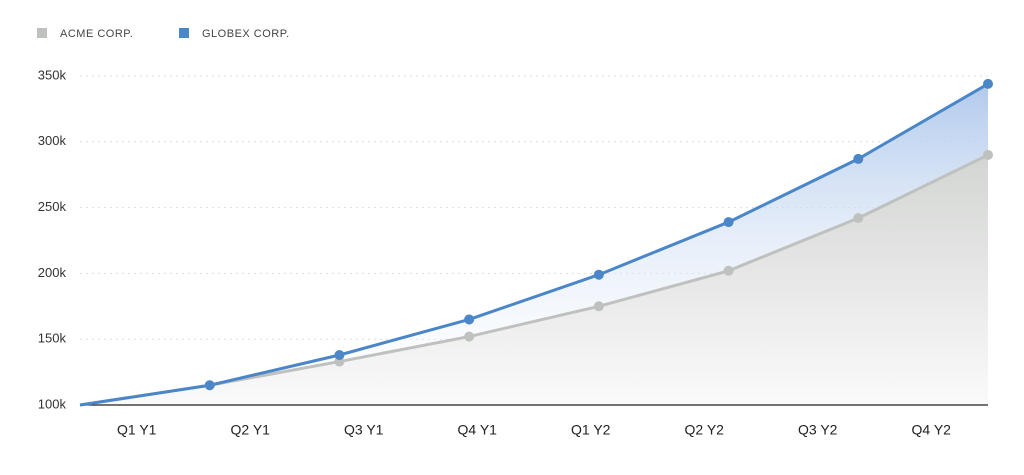 The image size is (1024, 475). What do you see at coordinates (52, 206) in the screenshot?
I see `y-tick-label: 250k` at bounding box center [52, 206].